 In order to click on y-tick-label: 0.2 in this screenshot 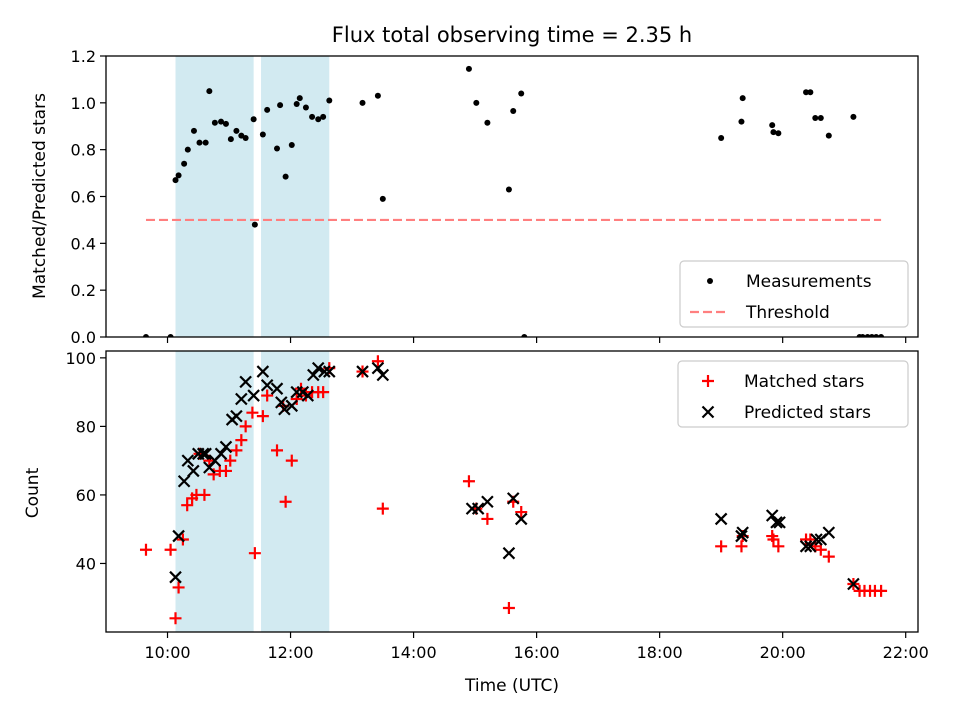, I will do `click(83, 290)`.